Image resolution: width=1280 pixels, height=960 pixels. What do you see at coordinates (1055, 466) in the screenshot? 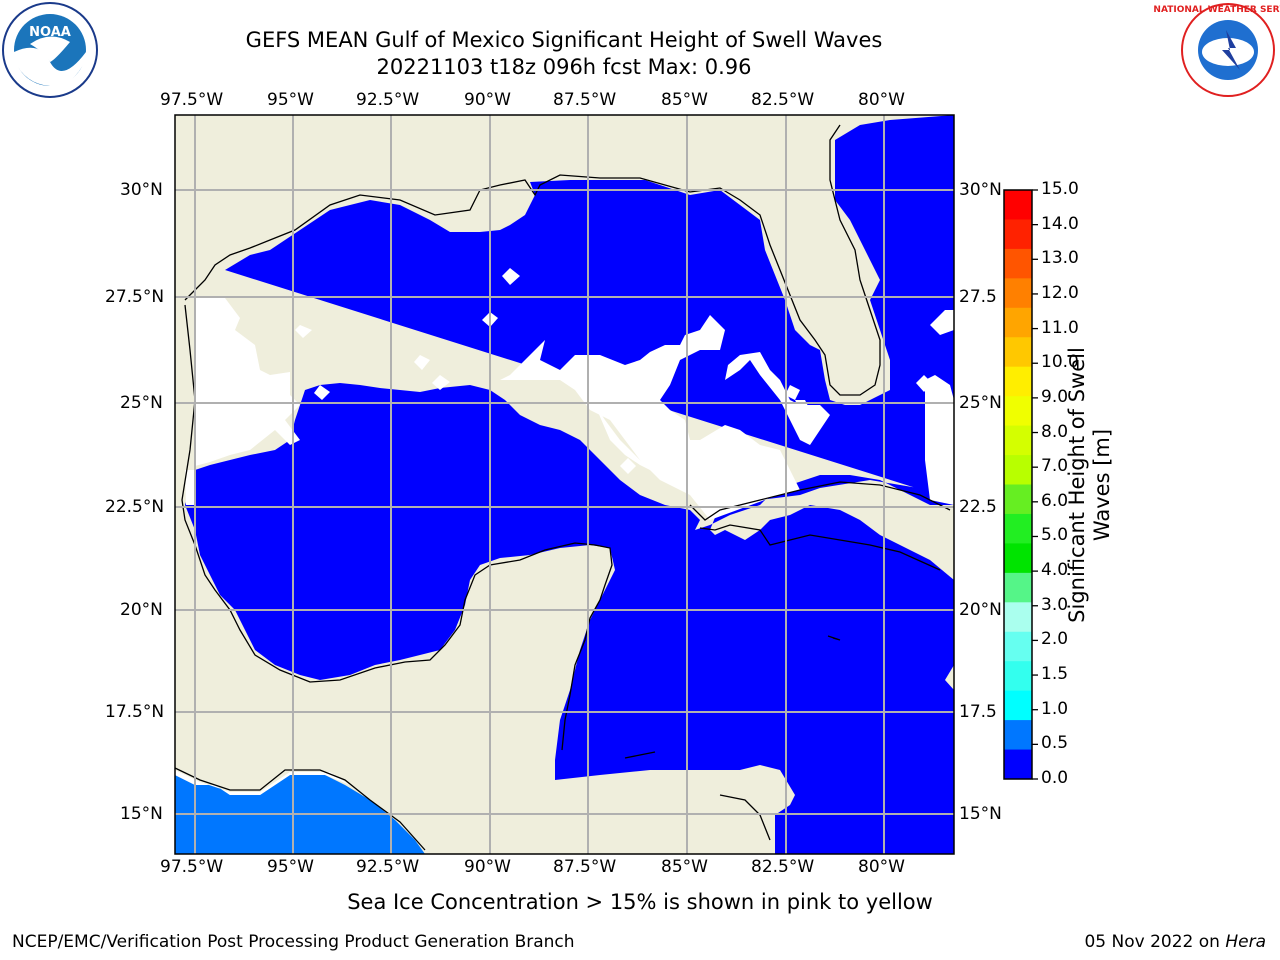
I see `colorbar-tick-label: 7.0` at bounding box center [1055, 466].